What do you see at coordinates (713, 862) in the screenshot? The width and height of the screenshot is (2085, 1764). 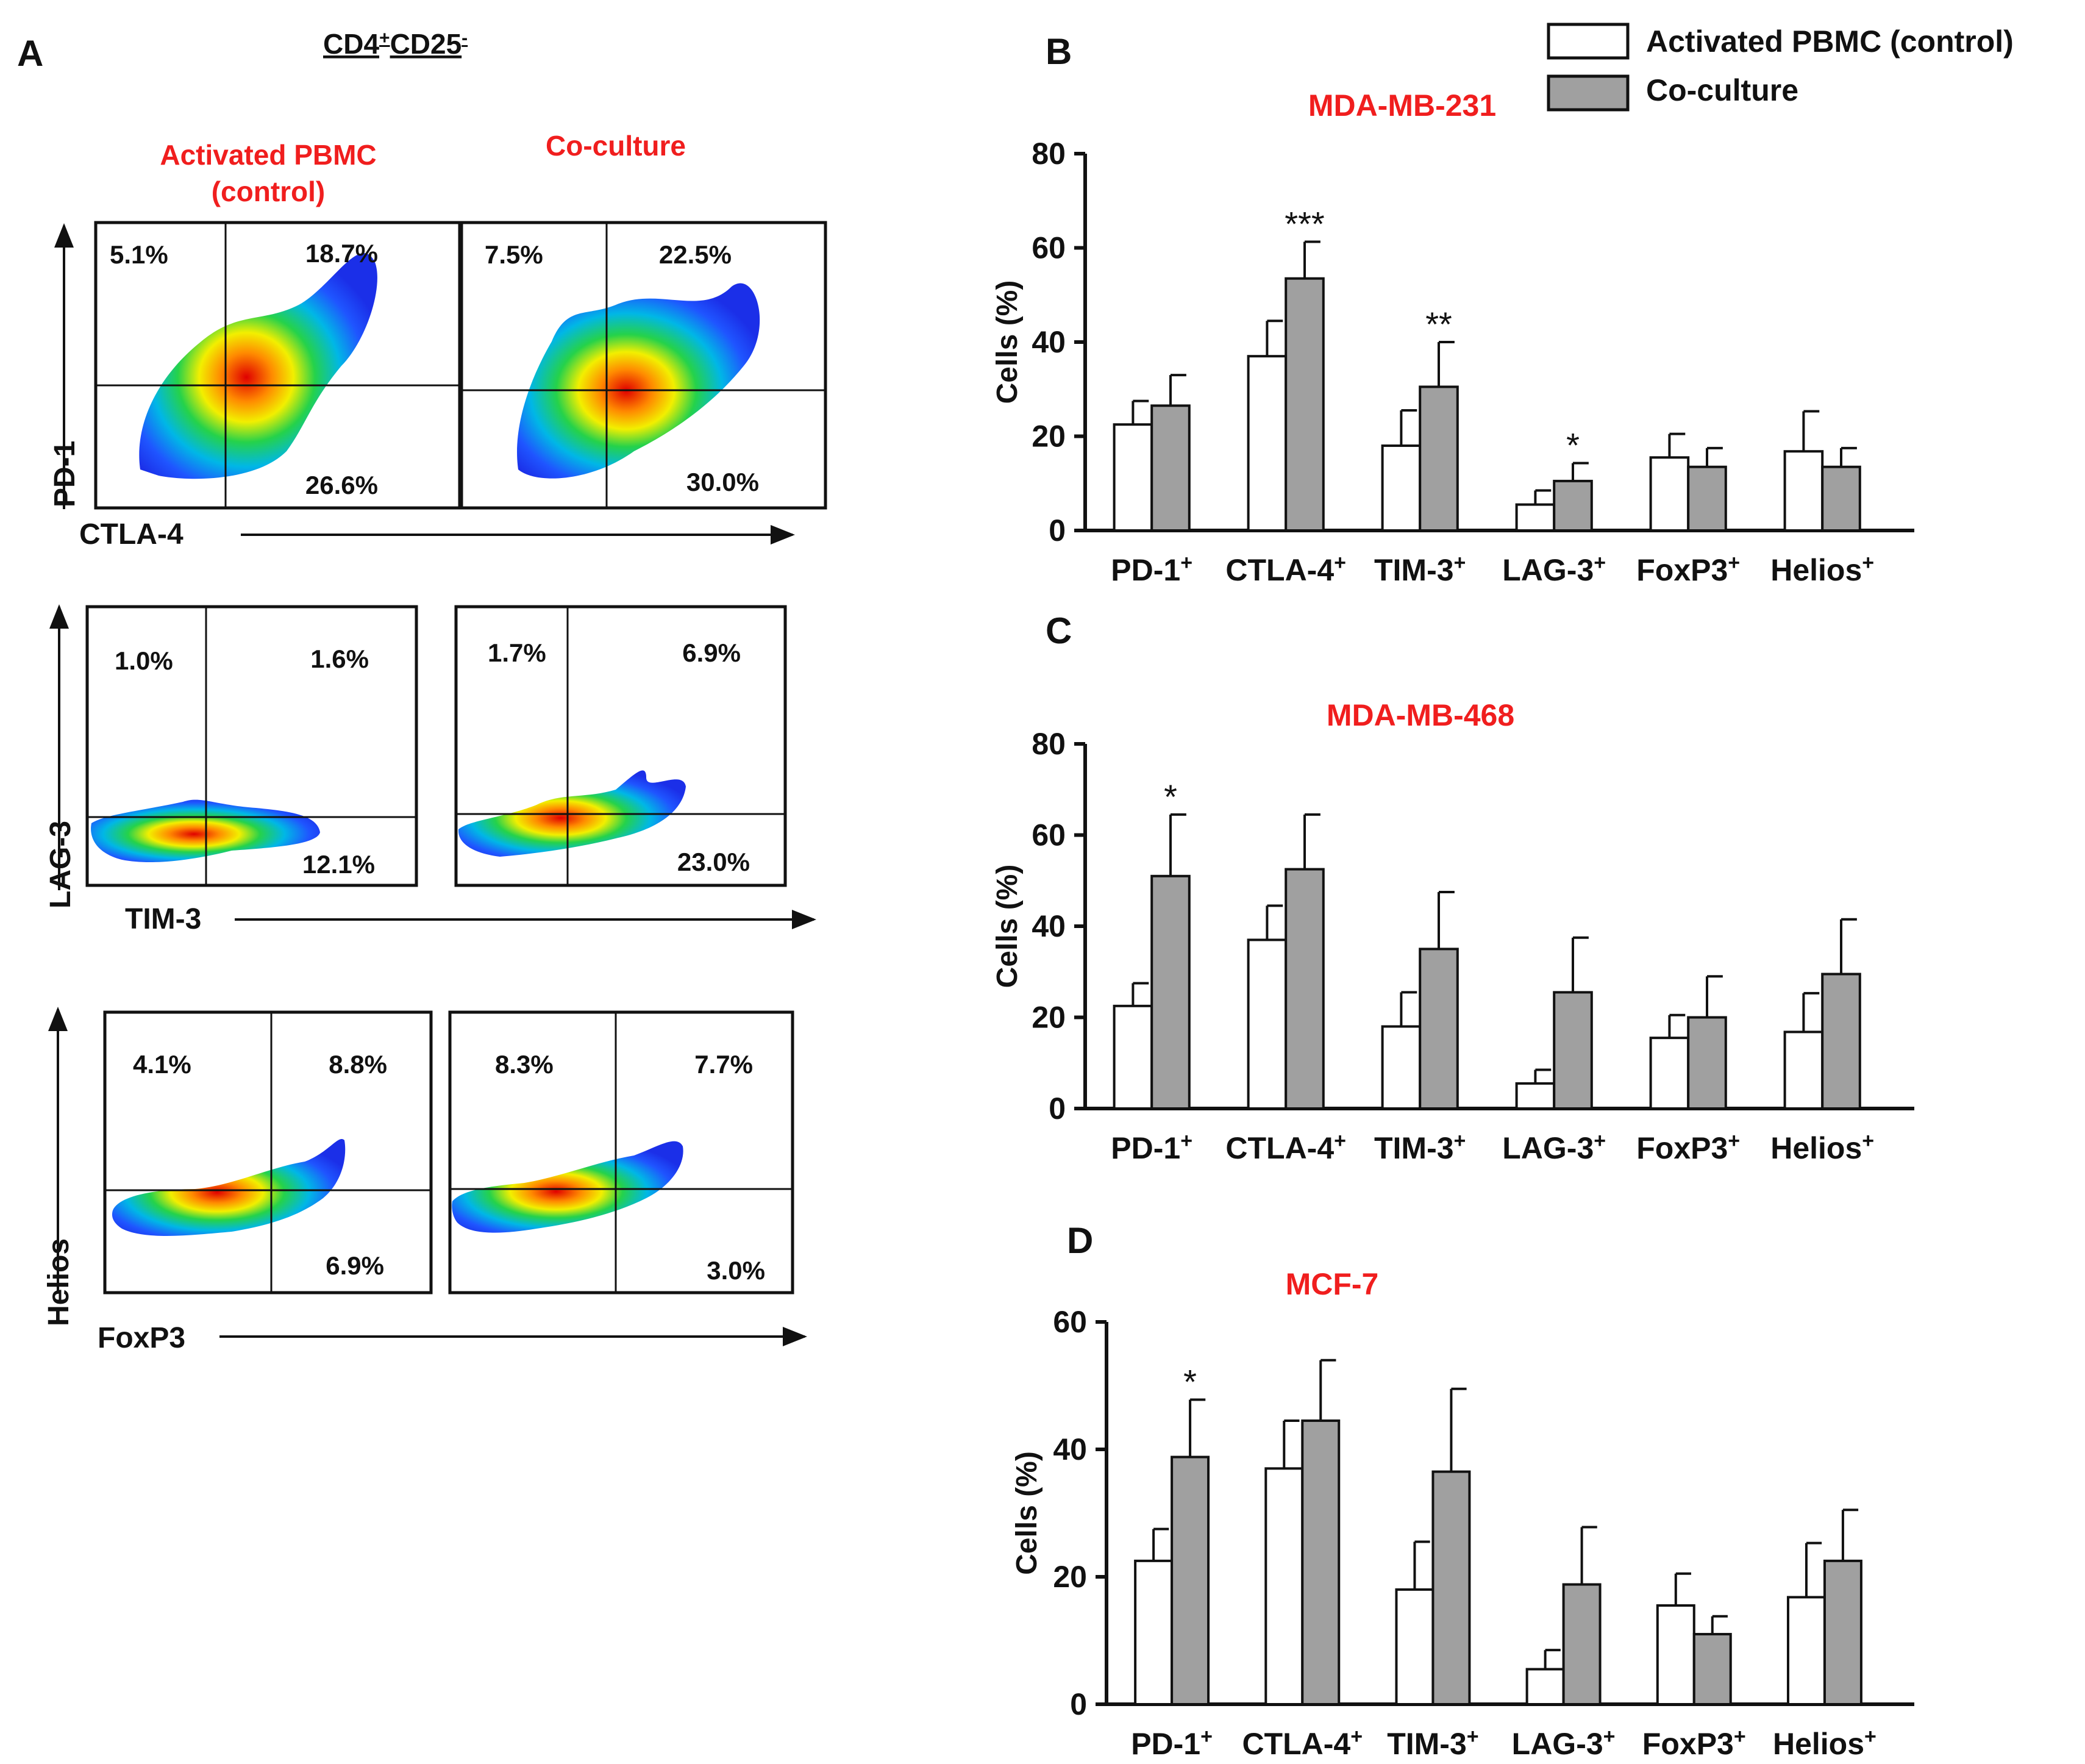 I see `flow-lag3-coculture-lr: 23.0%` at bounding box center [713, 862].